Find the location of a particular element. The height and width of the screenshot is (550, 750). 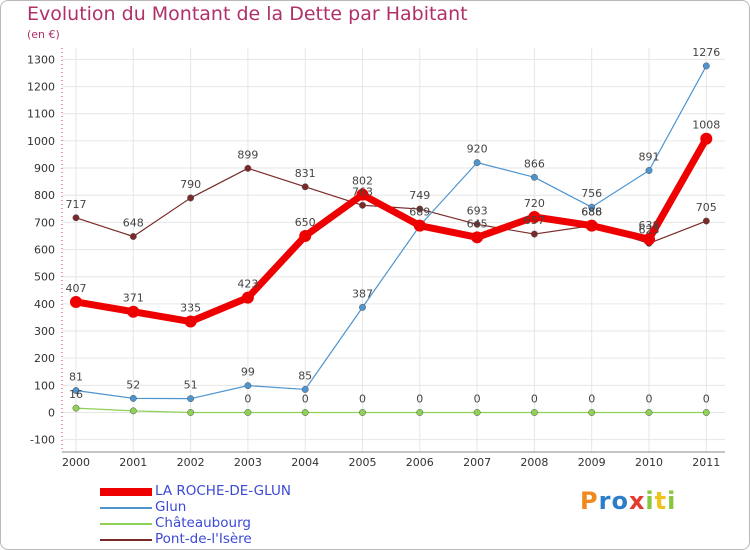

legend-swatch-glun is located at coordinates (126, 508).